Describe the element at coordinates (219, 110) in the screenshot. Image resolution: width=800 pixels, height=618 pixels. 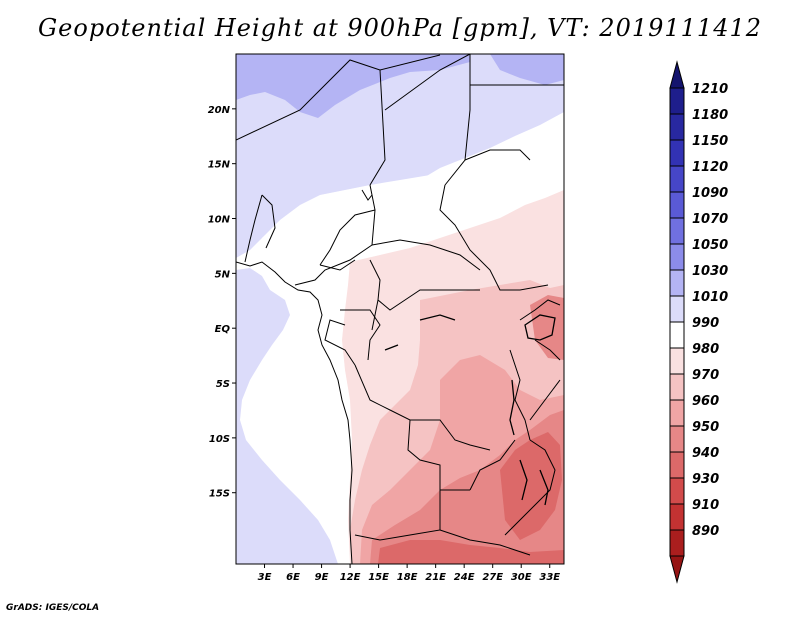
I see `lat-tick-label: 20N` at that location.